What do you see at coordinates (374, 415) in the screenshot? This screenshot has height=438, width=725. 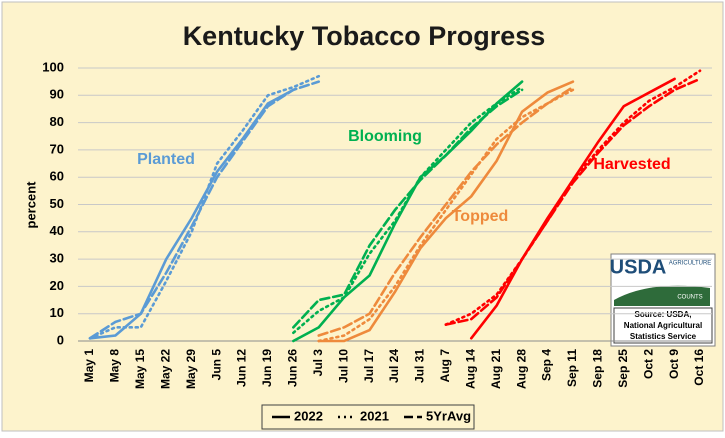 I see `legend-label: 2021` at bounding box center [374, 415].